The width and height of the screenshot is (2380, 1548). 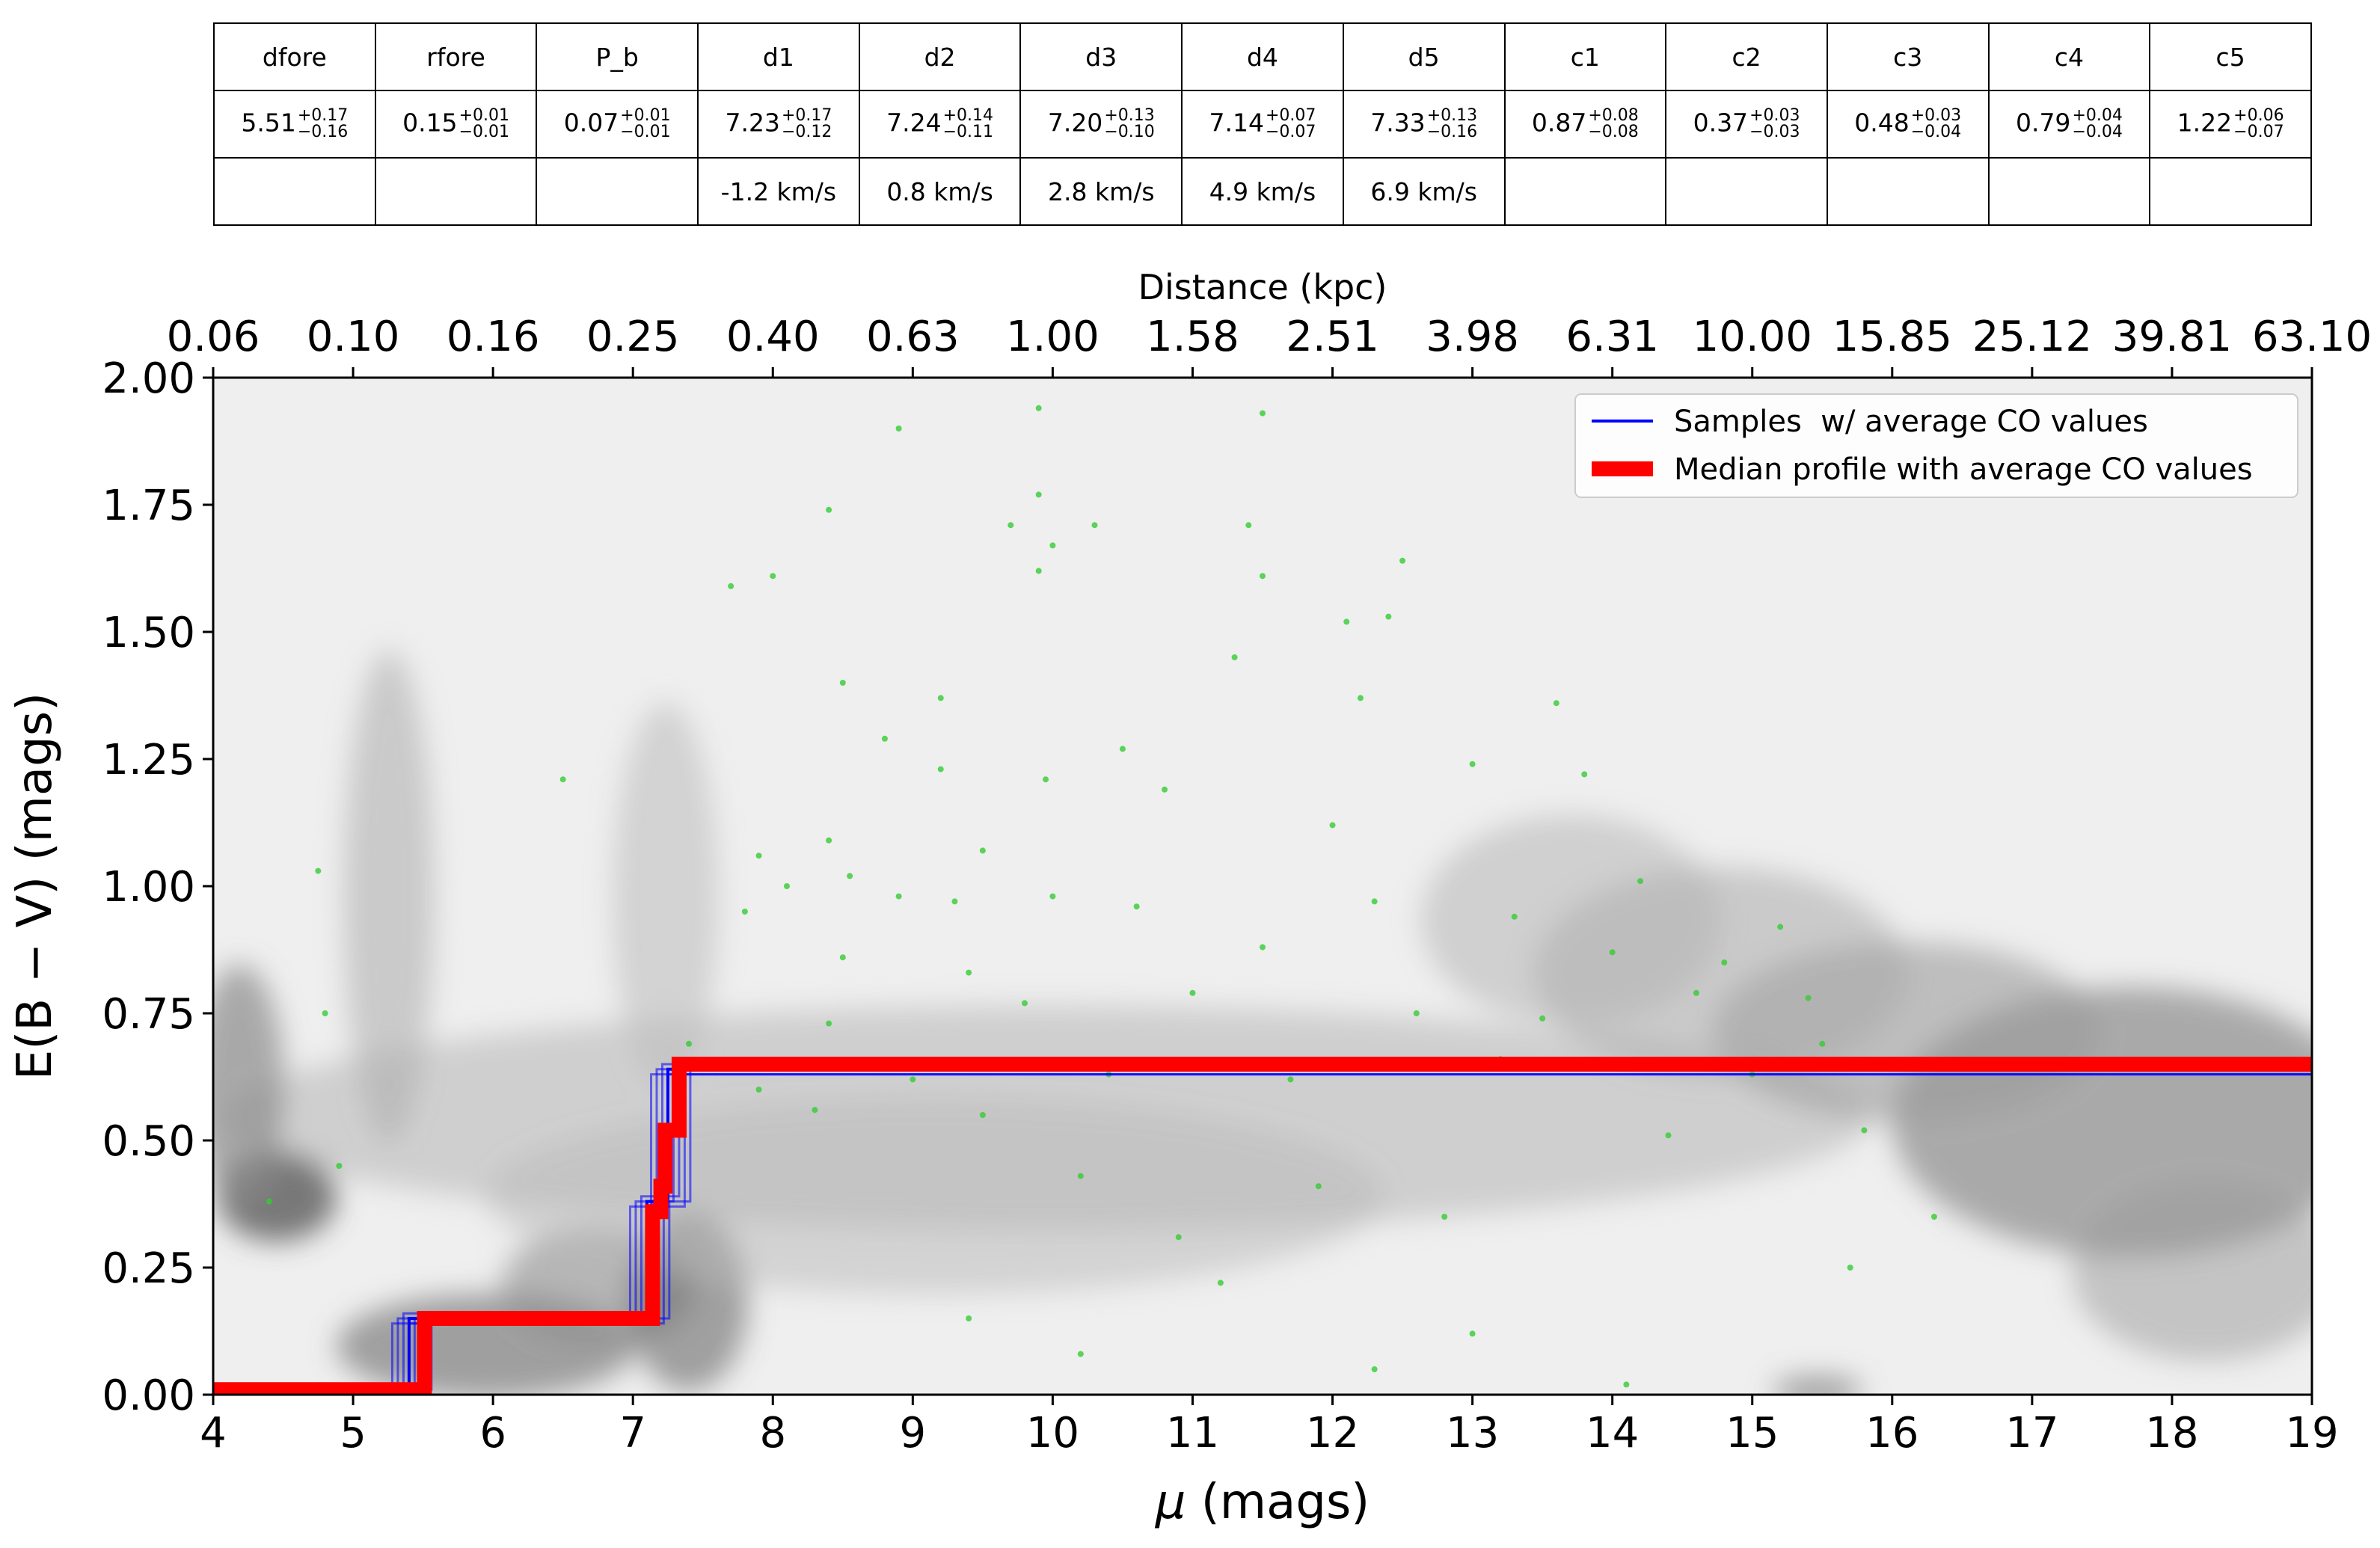 I want to click on x-tick-label: 6, so click(x=492, y=1433).